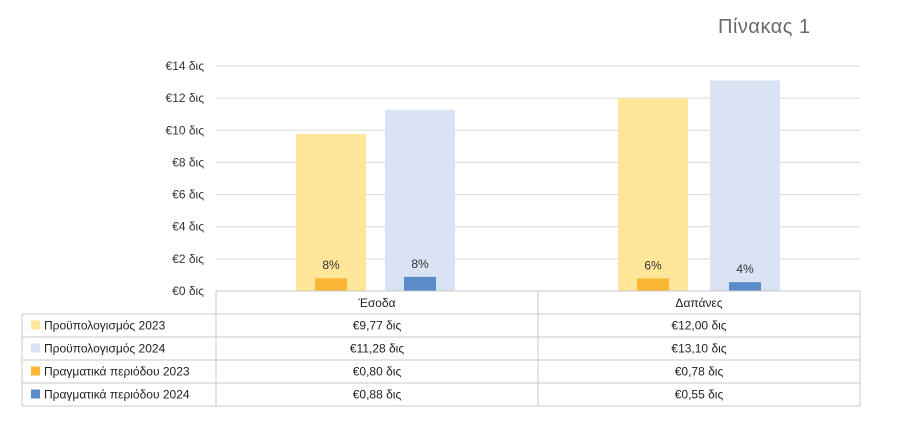 The height and width of the screenshot is (425, 907). What do you see at coordinates (188, 259) in the screenshot?
I see `y-tick-label: €2 δις` at bounding box center [188, 259].